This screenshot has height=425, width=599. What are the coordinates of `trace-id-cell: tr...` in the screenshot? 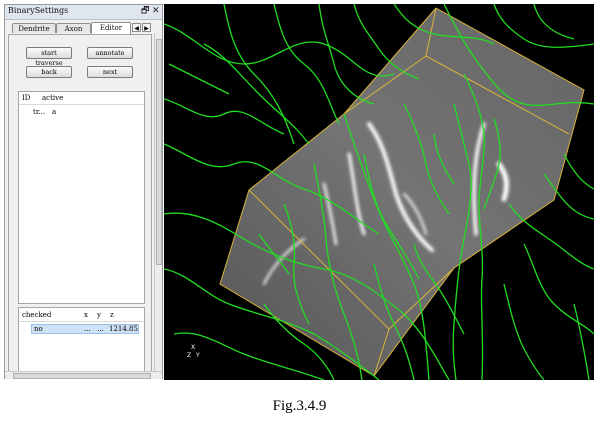 It's located at (39, 112).